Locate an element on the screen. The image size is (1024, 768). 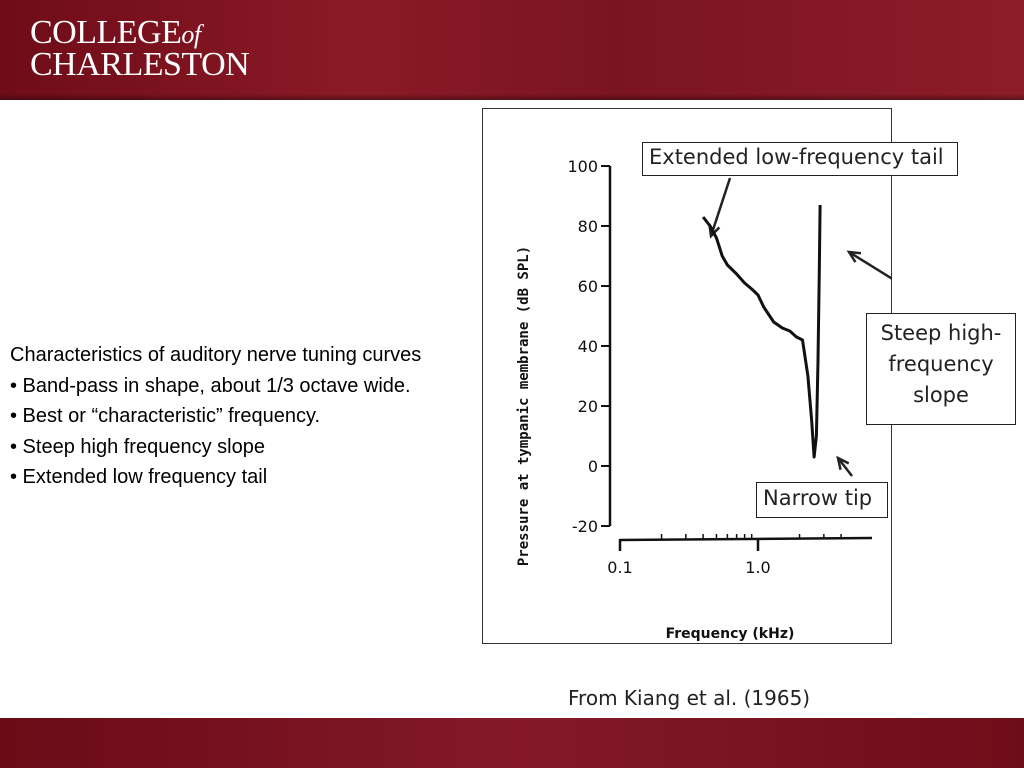
arrow-narrow-tip is located at coordinates (844, 466).